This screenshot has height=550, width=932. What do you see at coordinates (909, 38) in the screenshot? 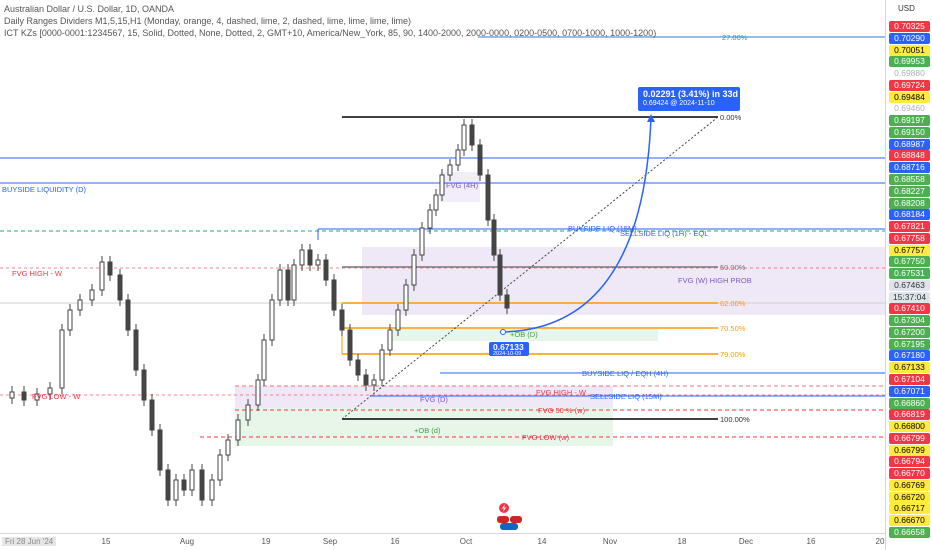
I see `price-badge: 0.70290` at bounding box center [909, 38].